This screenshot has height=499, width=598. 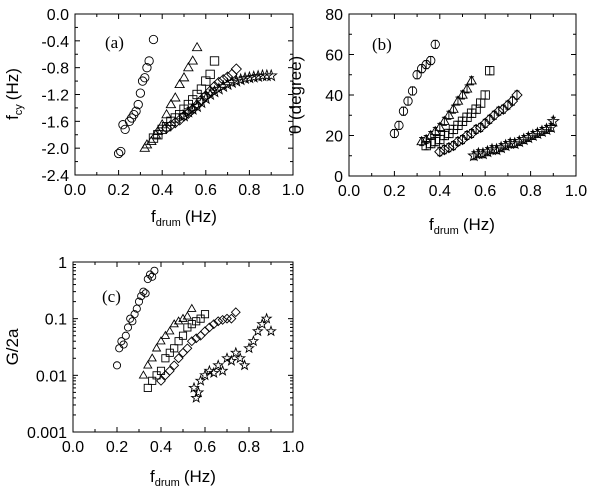 I want to click on x-tick-label: 0.0, so click(x=73, y=447).